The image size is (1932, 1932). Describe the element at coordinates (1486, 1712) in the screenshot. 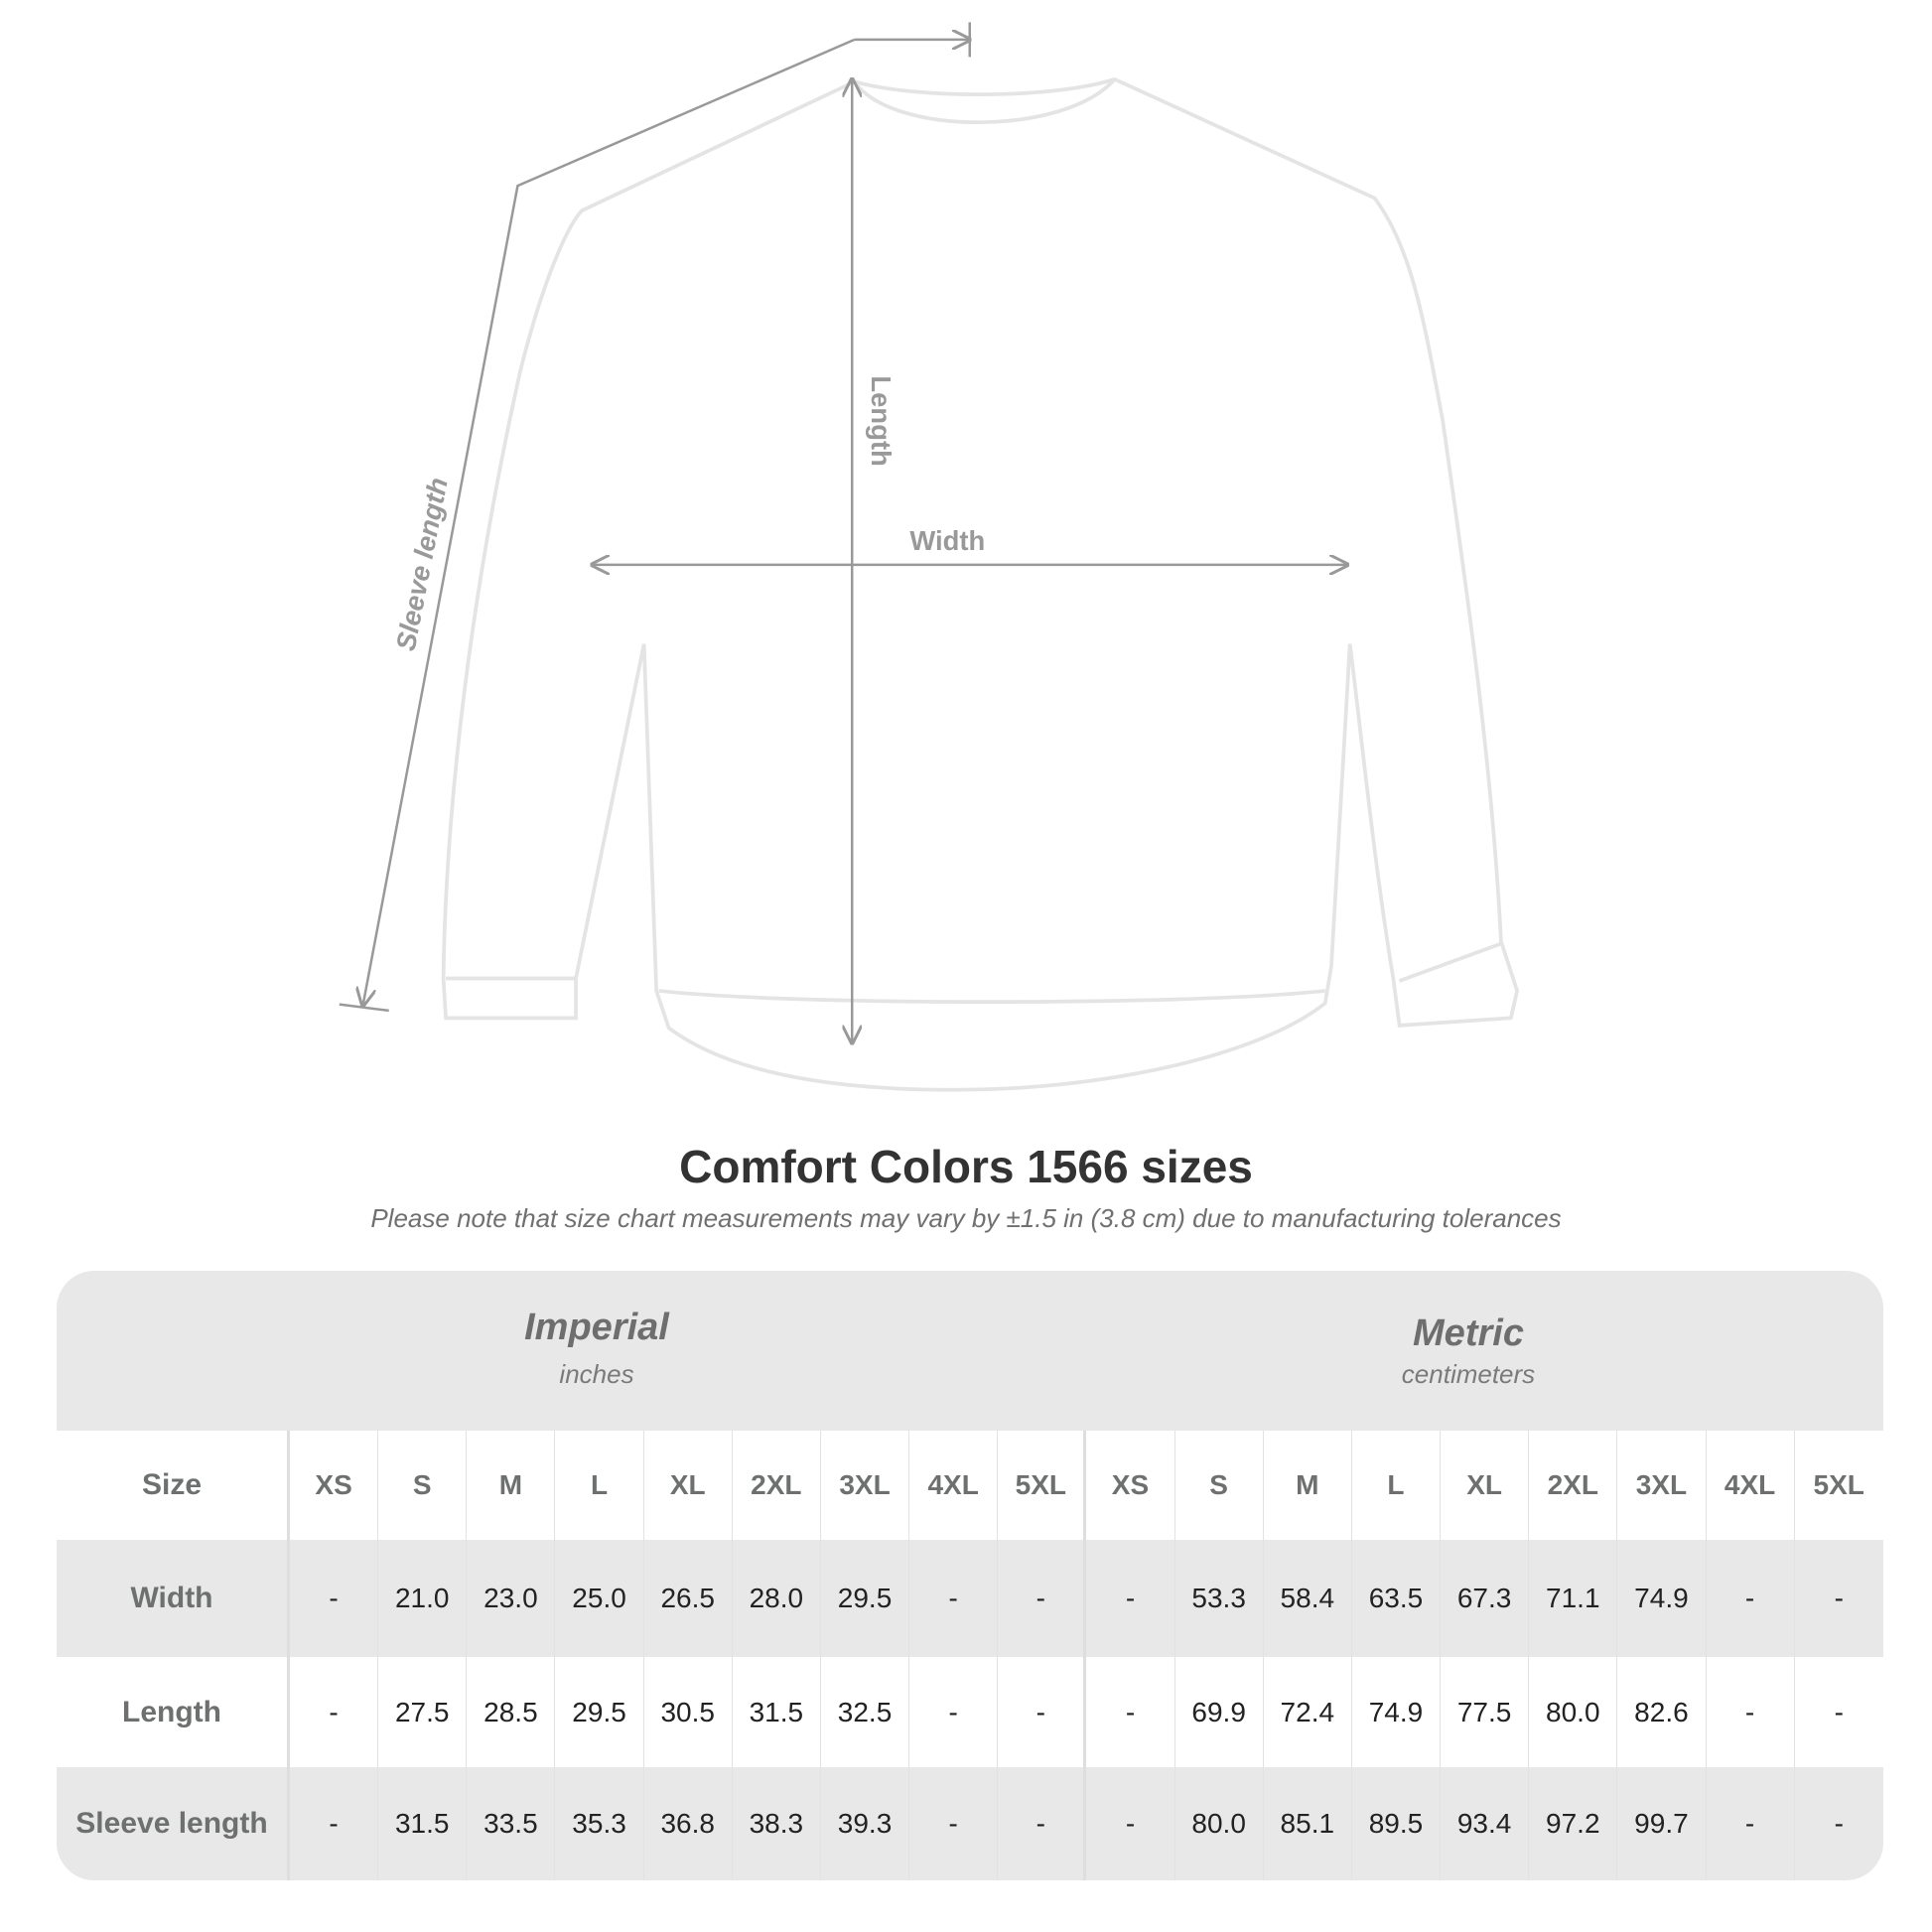

I see `table-cell: 77.5` at that location.